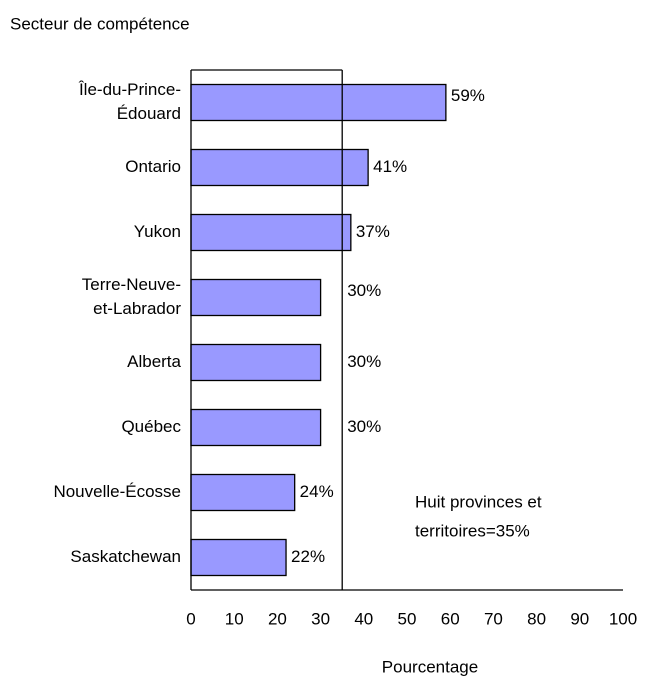 This screenshot has height=679, width=654. I want to click on x-tick-label: 10, so click(234, 618).